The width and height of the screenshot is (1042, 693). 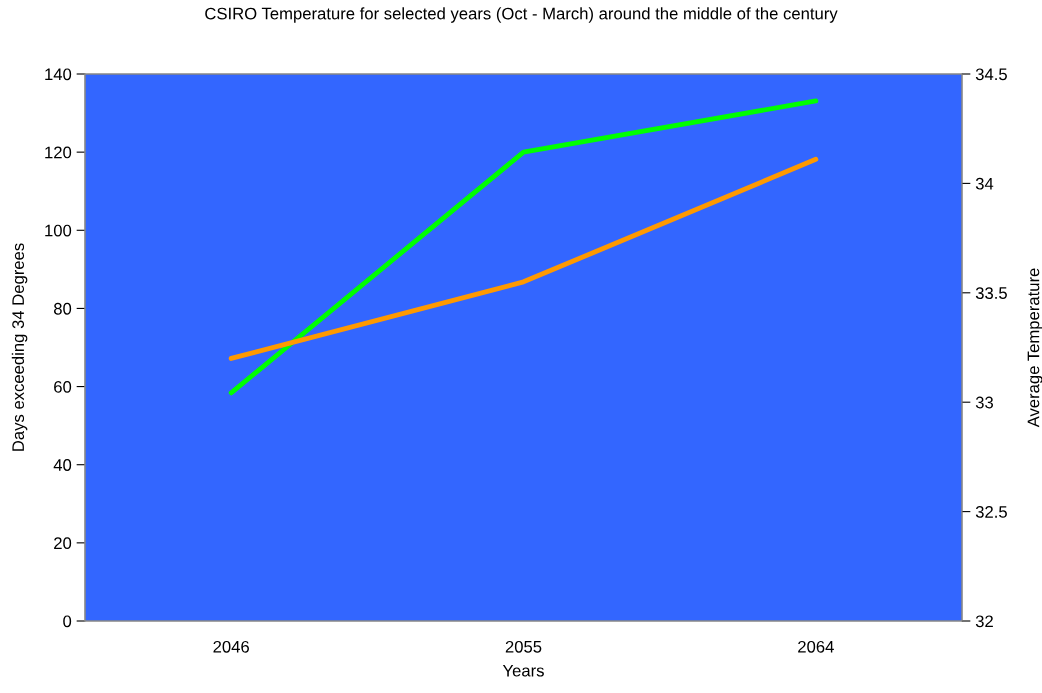 What do you see at coordinates (62, 465) in the screenshot?
I see `y-tick-label: 40` at bounding box center [62, 465].